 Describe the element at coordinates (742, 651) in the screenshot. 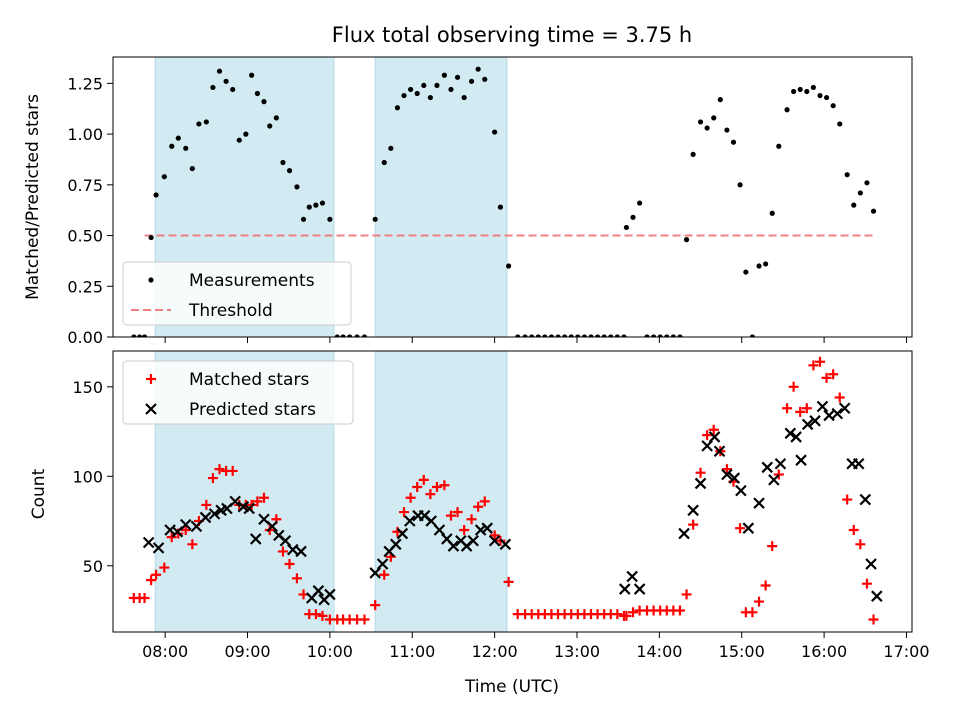

I see `x-tick-label: 15:00` at that location.